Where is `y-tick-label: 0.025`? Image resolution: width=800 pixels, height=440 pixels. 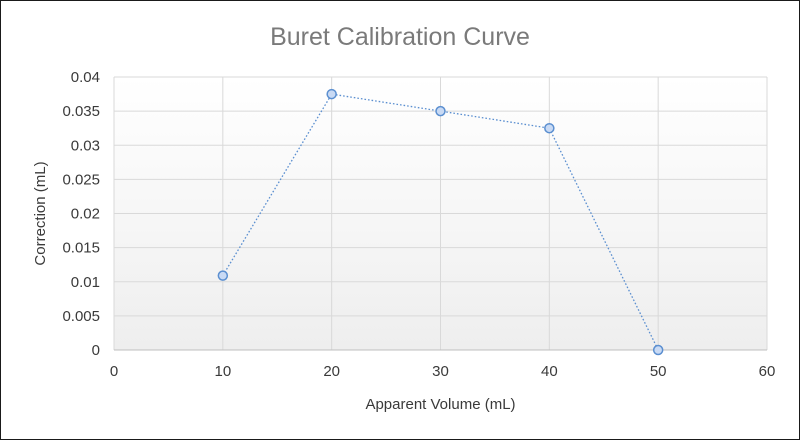 y-tick-label: 0.025 is located at coordinates (81, 179).